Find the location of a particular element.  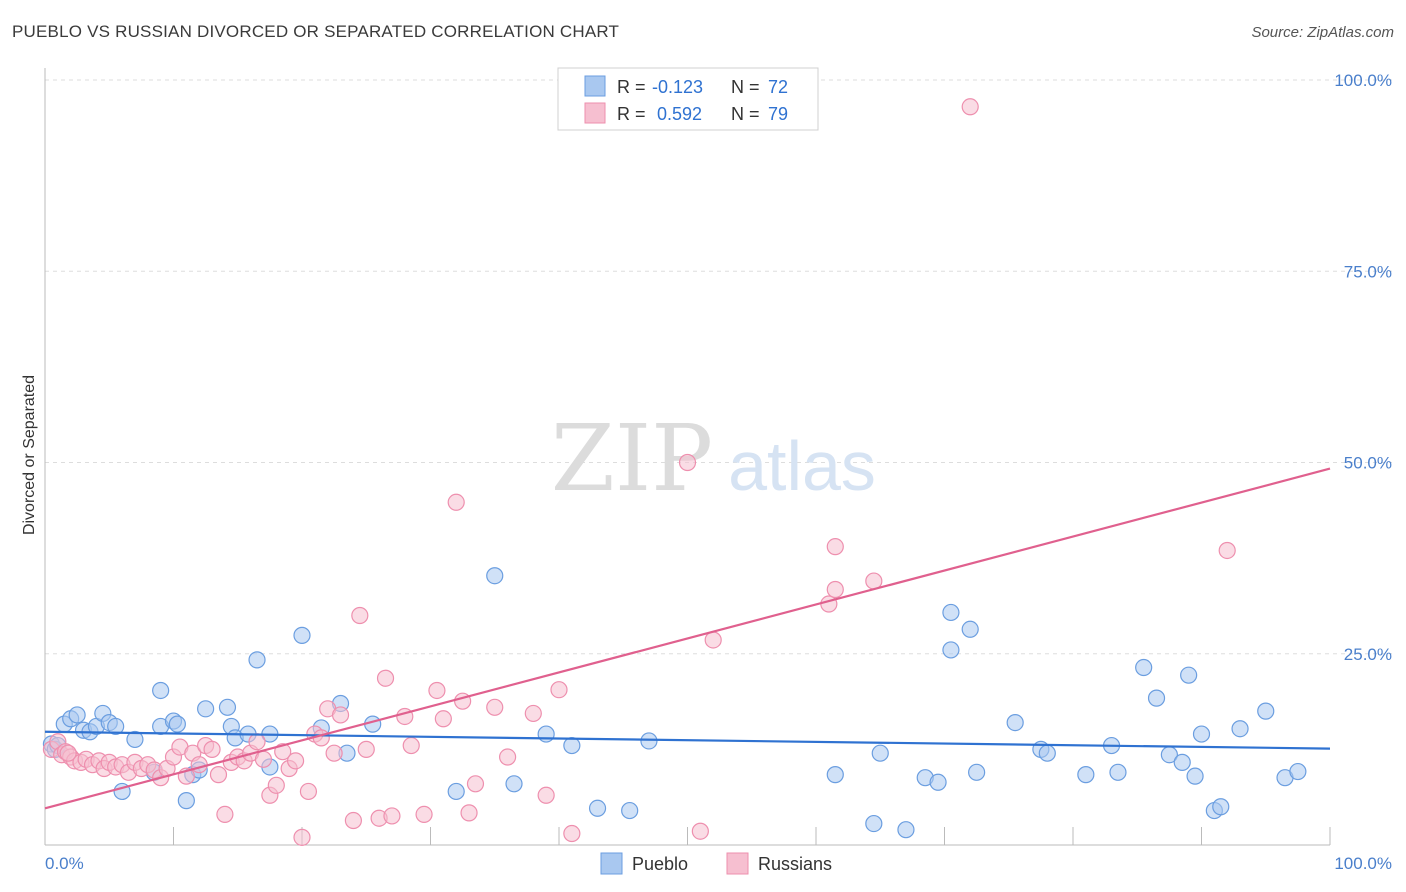

legend-n-label-russians: N = is located at coordinates (745, 114).